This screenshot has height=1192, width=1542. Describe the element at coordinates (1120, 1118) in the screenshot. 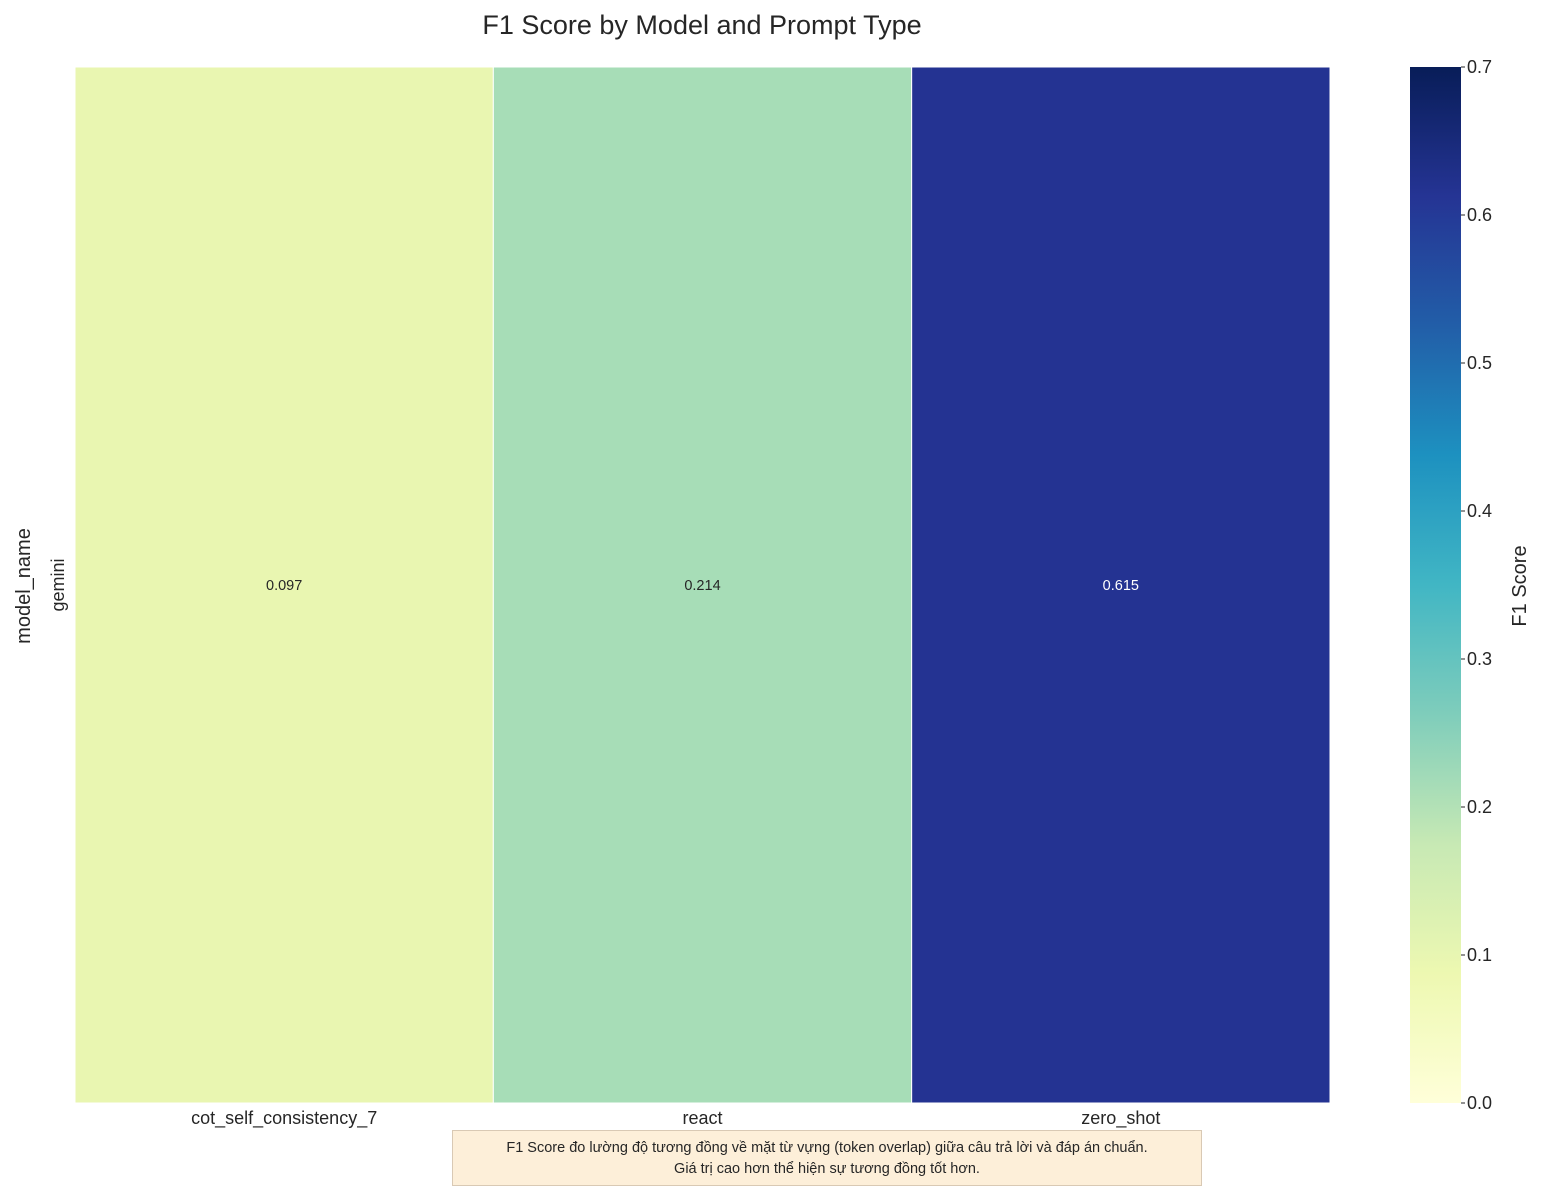

I see `x-tick-label: zero_shot` at that location.